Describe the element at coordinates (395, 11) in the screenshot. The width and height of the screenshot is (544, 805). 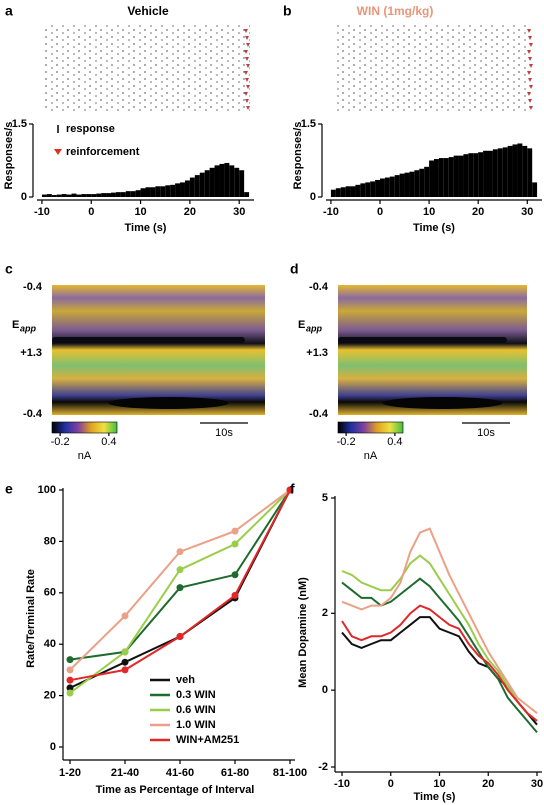
I see `chart-title: WIN (1mg/kg)` at that location.